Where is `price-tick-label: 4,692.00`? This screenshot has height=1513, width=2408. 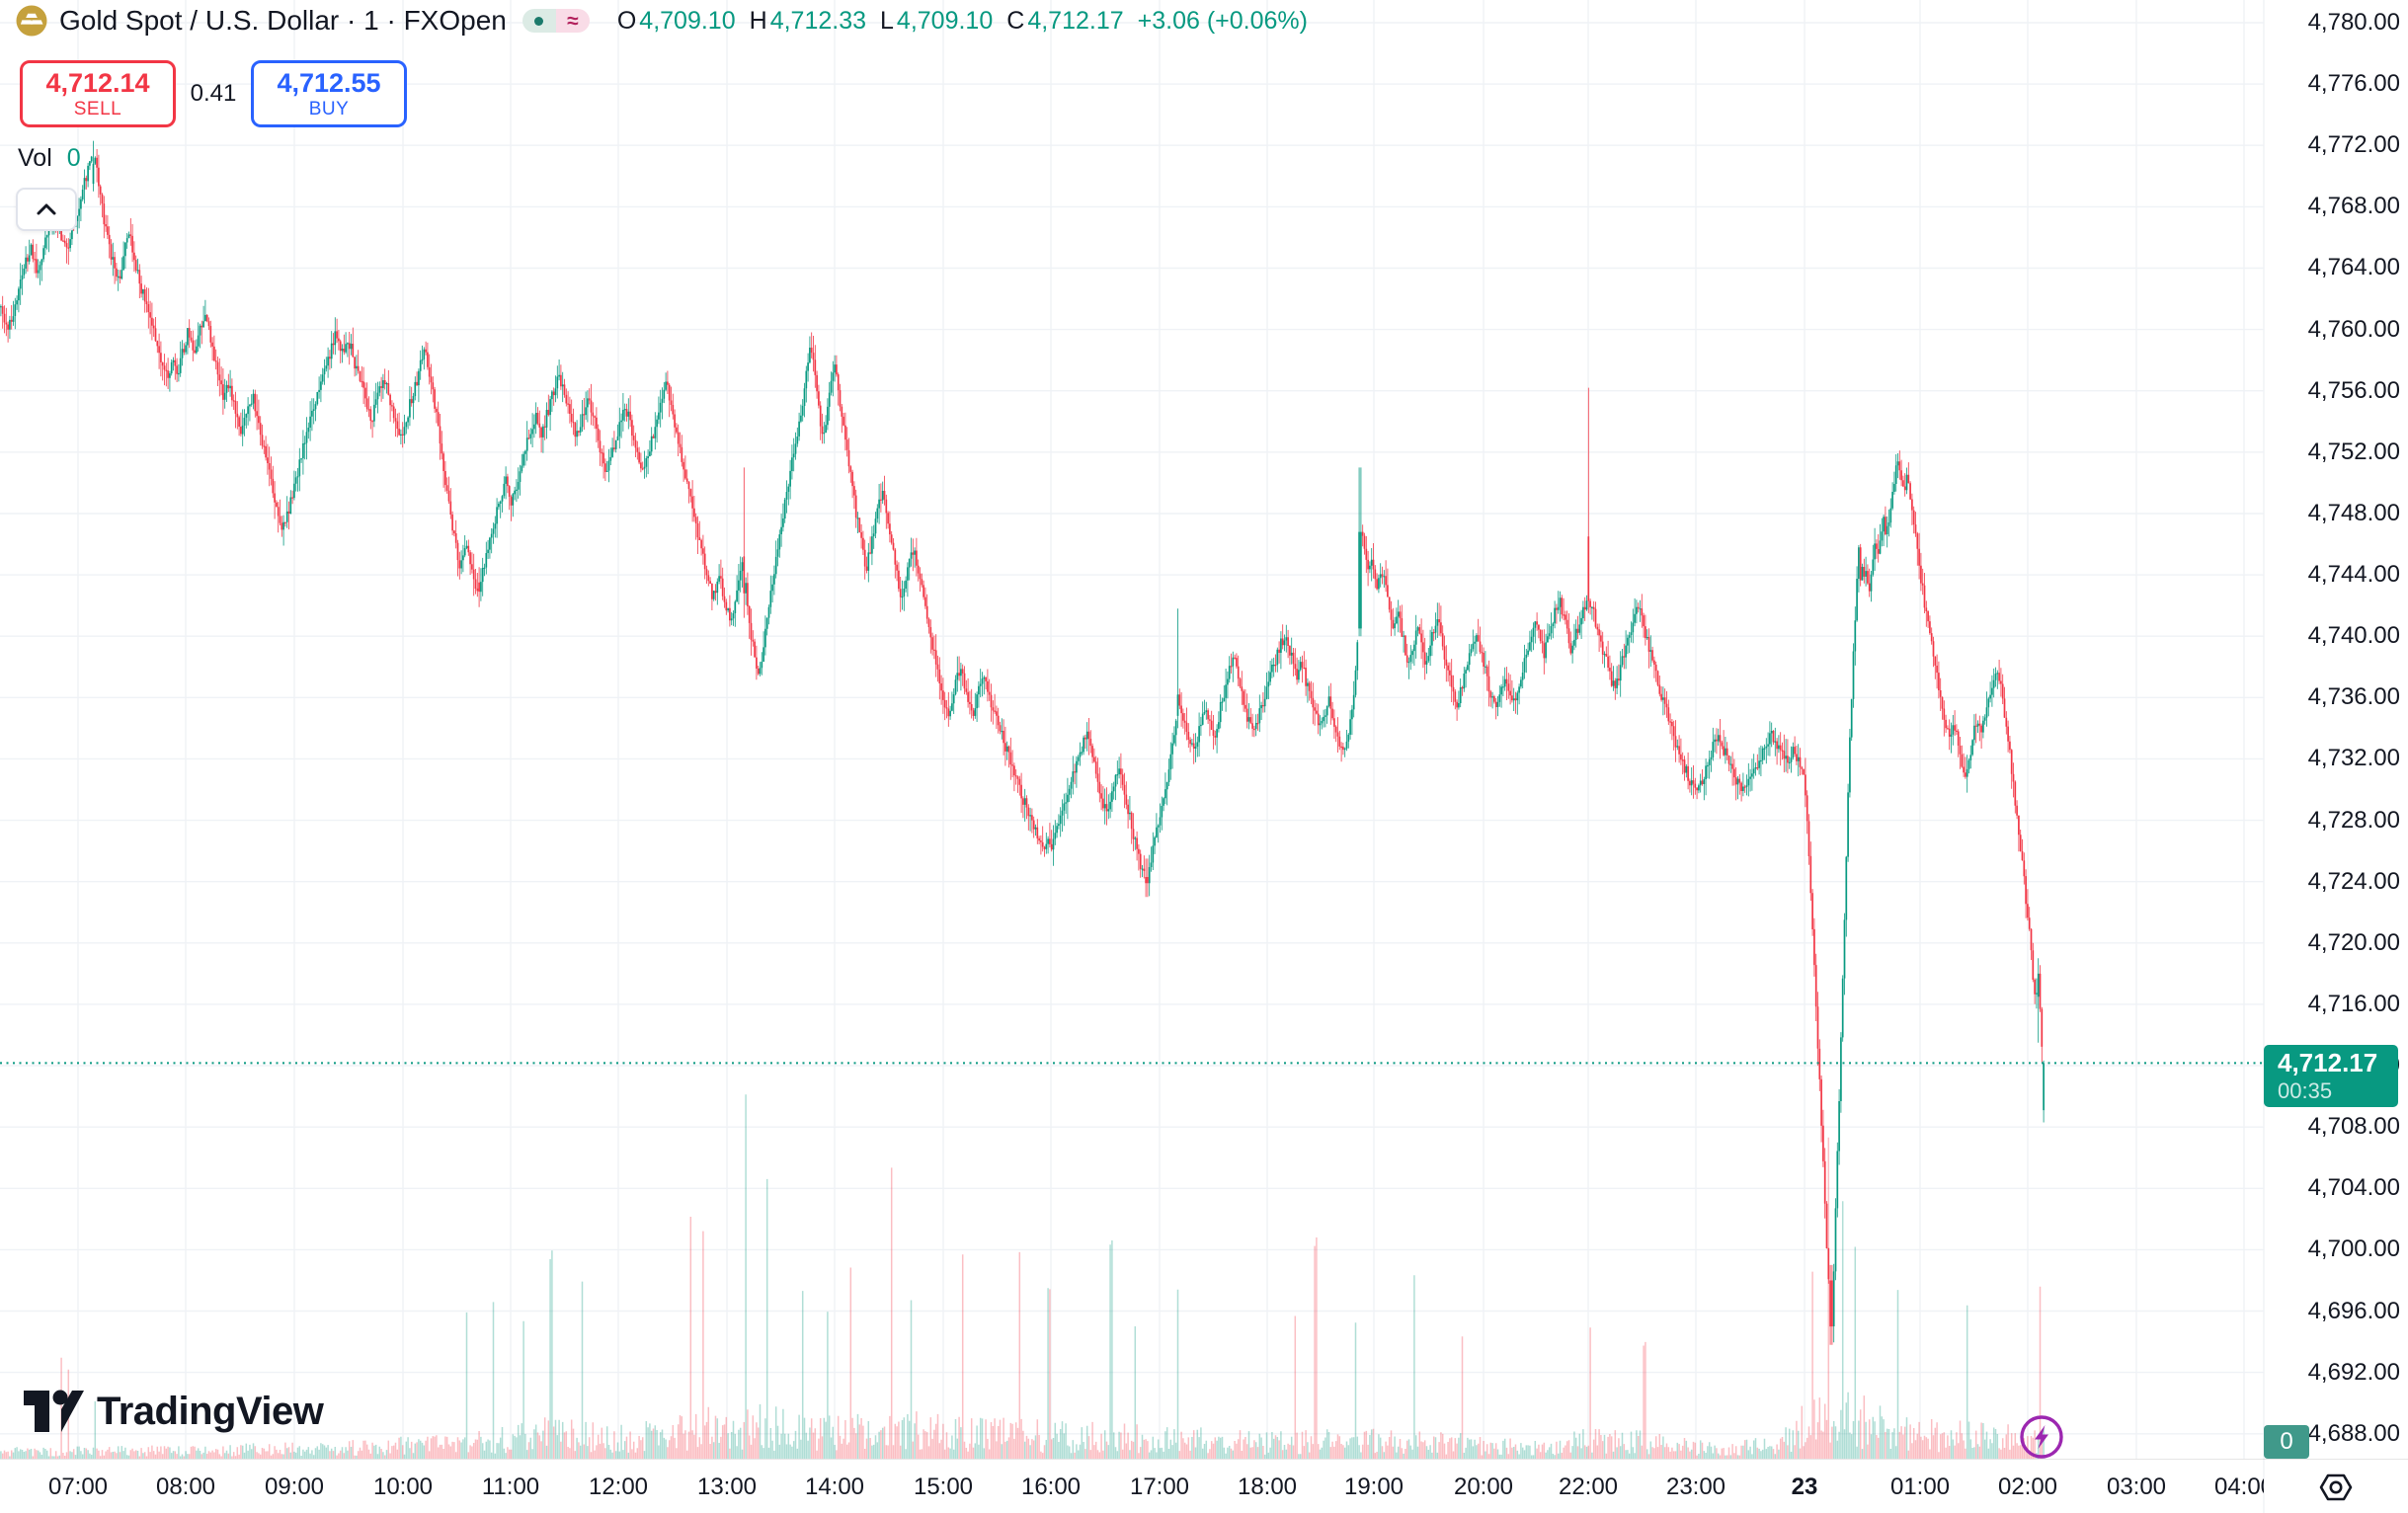 price-tick-label: 4,692.00 is located at coordinates (2353, 1372).